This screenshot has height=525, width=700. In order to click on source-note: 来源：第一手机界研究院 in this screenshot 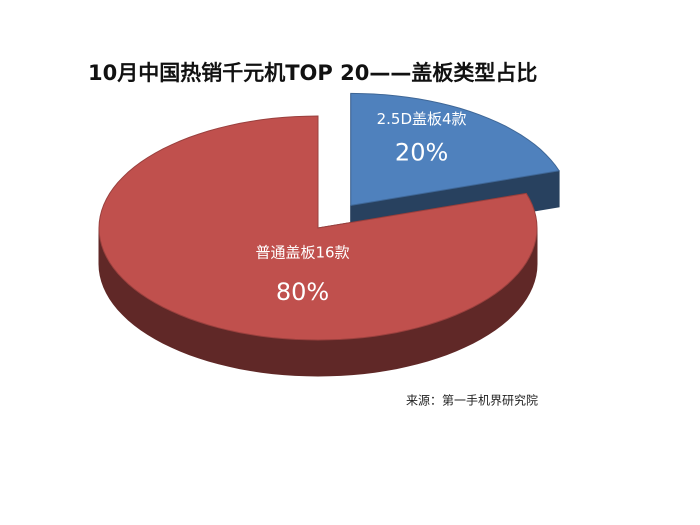, I will do `click(472, 400)`.